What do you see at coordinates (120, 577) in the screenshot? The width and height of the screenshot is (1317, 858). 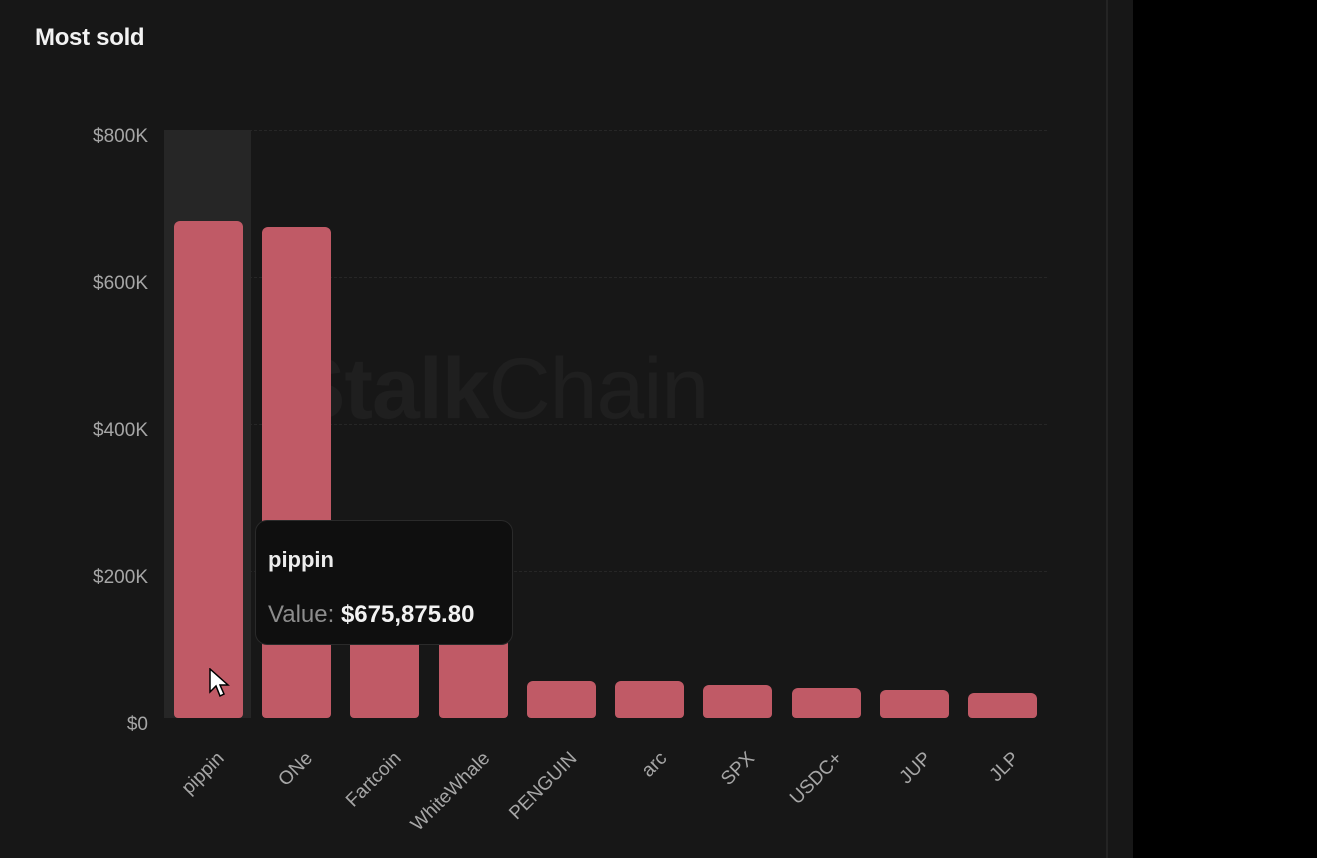 I see `y-axis-tick-label: $200K` at bounding box center [120, 577].